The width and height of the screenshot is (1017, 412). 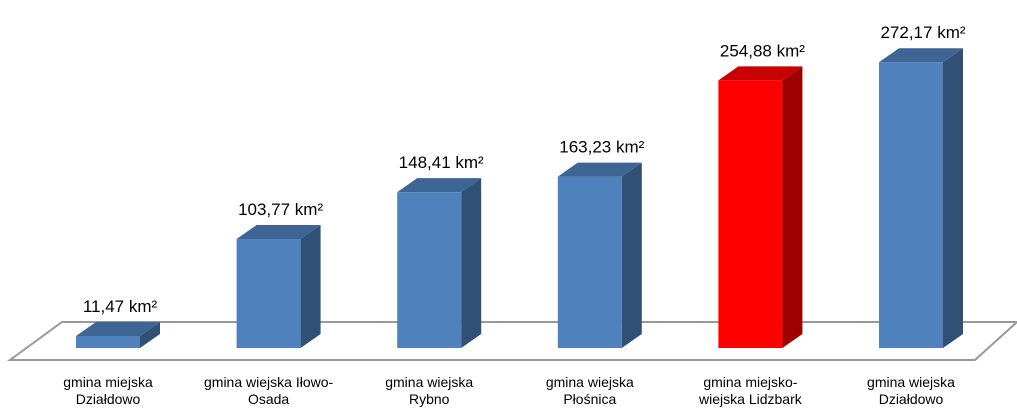 What do you see at coordinates (429, 390) in the screenshot?
I see `x-tick-label: gmina wiejska Rybno` at bounding box center [429, 390].